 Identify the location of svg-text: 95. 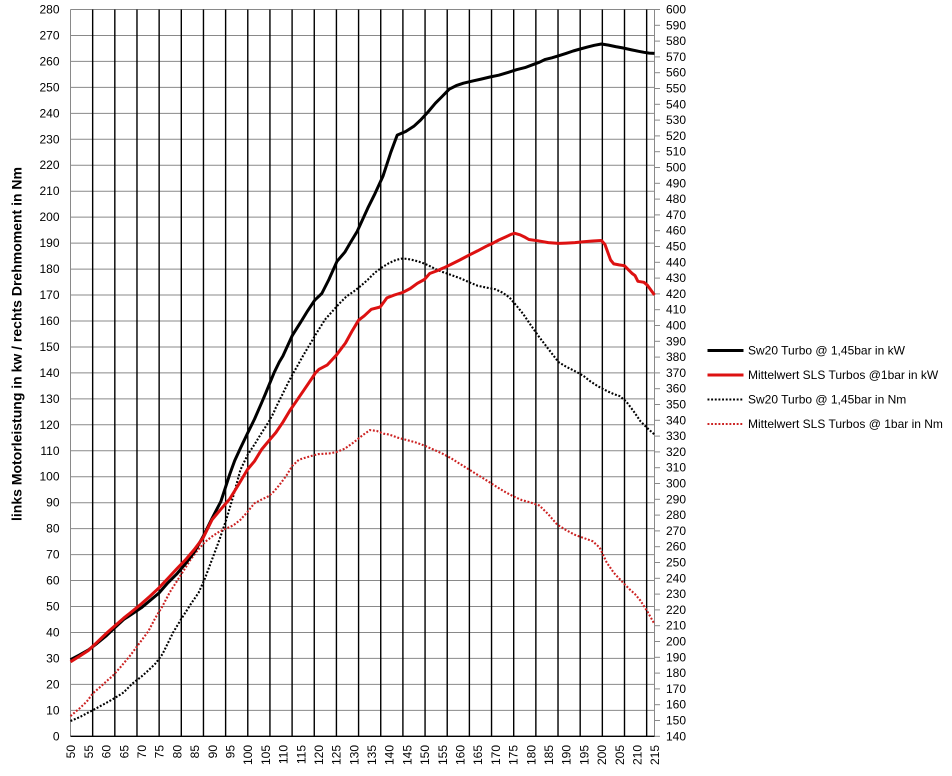
(231, 752).